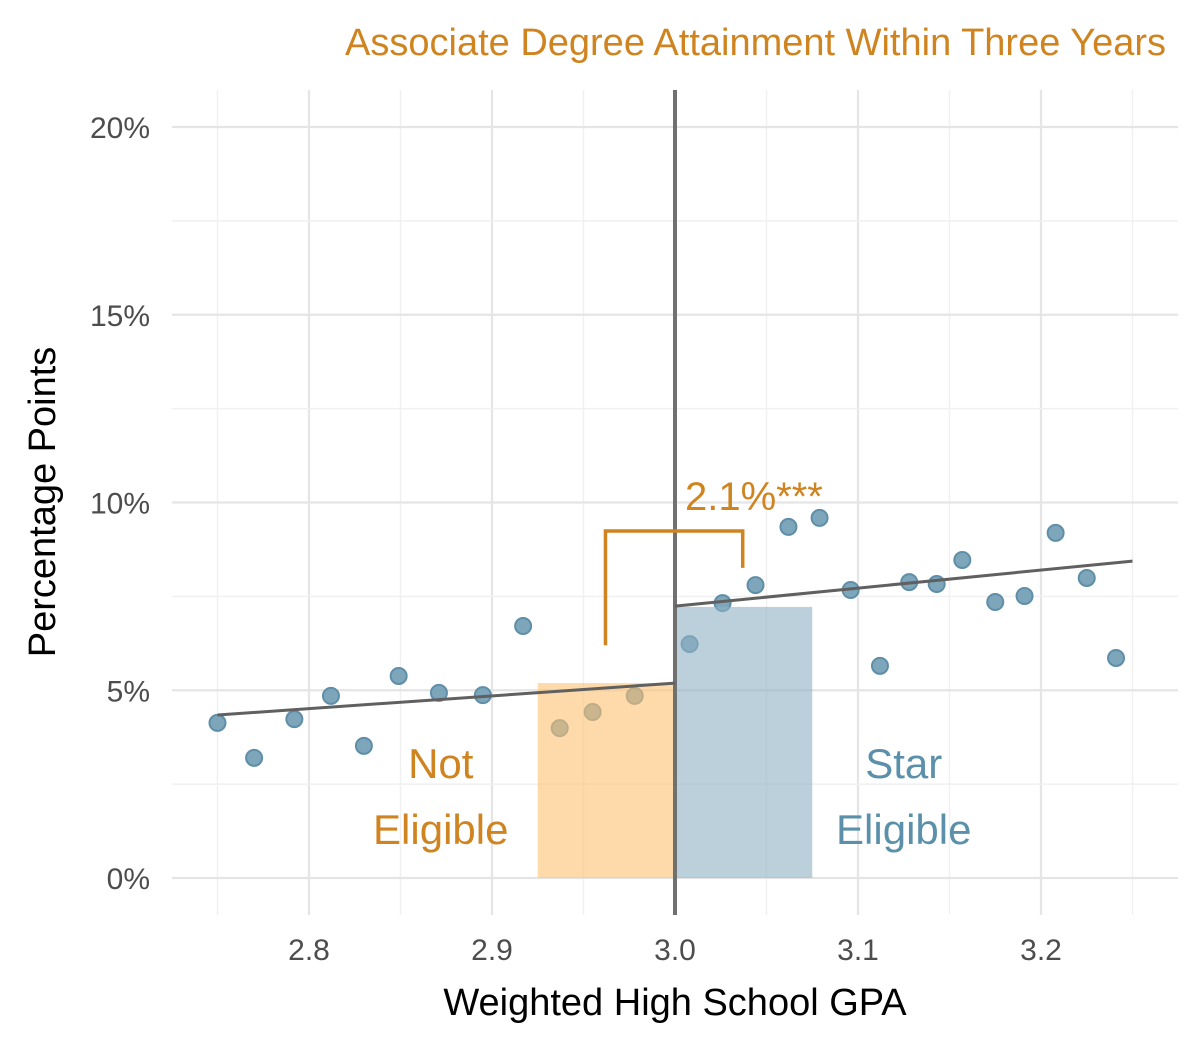 This screenshot has width=1200, height=1050. Describe the element at coordinates (903, 583) in the screenshot. I see `fit-line-right` at that location.